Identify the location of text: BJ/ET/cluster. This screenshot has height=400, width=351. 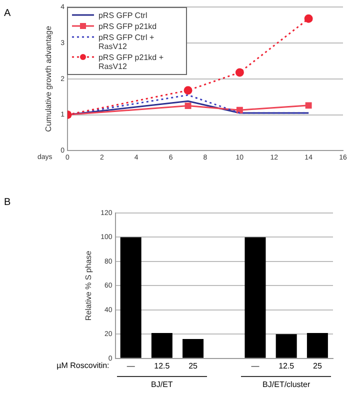
(286, 385).